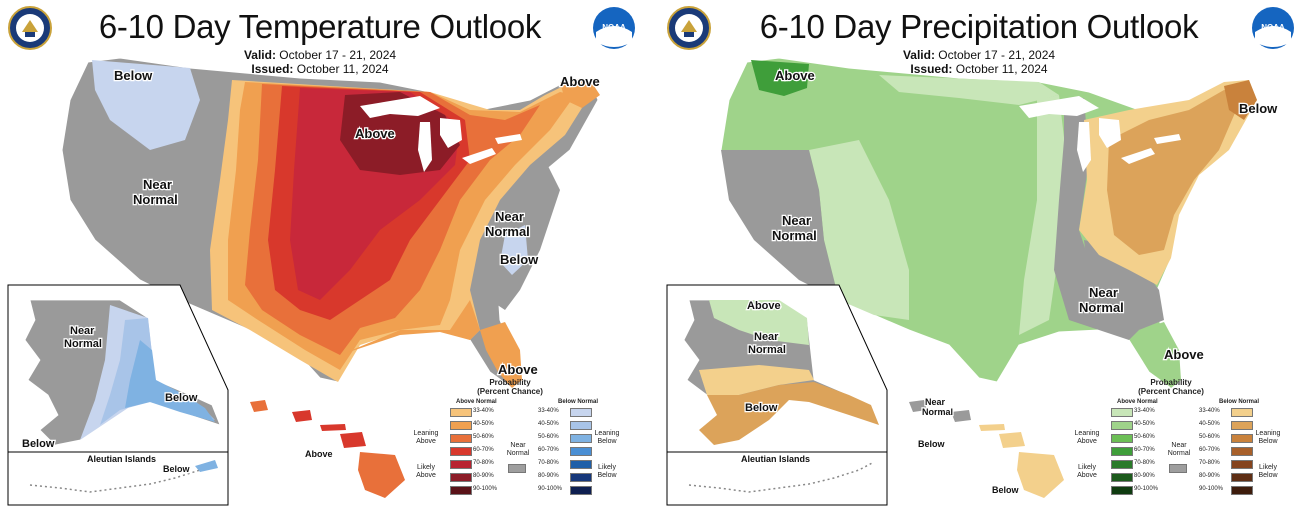 Image resolution: width=1299 pixels, height=506 pixels. I want to click on label-ak-below: Below, so click(761, 408).